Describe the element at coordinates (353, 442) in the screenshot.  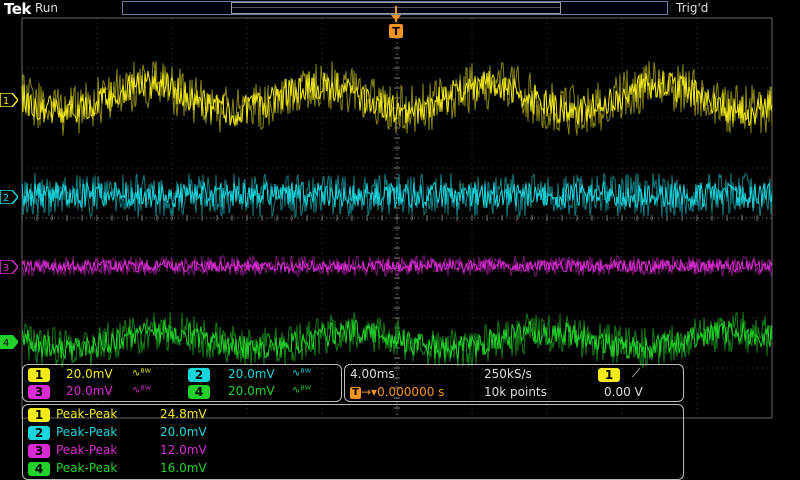
I see `measurements-panel` at that location.